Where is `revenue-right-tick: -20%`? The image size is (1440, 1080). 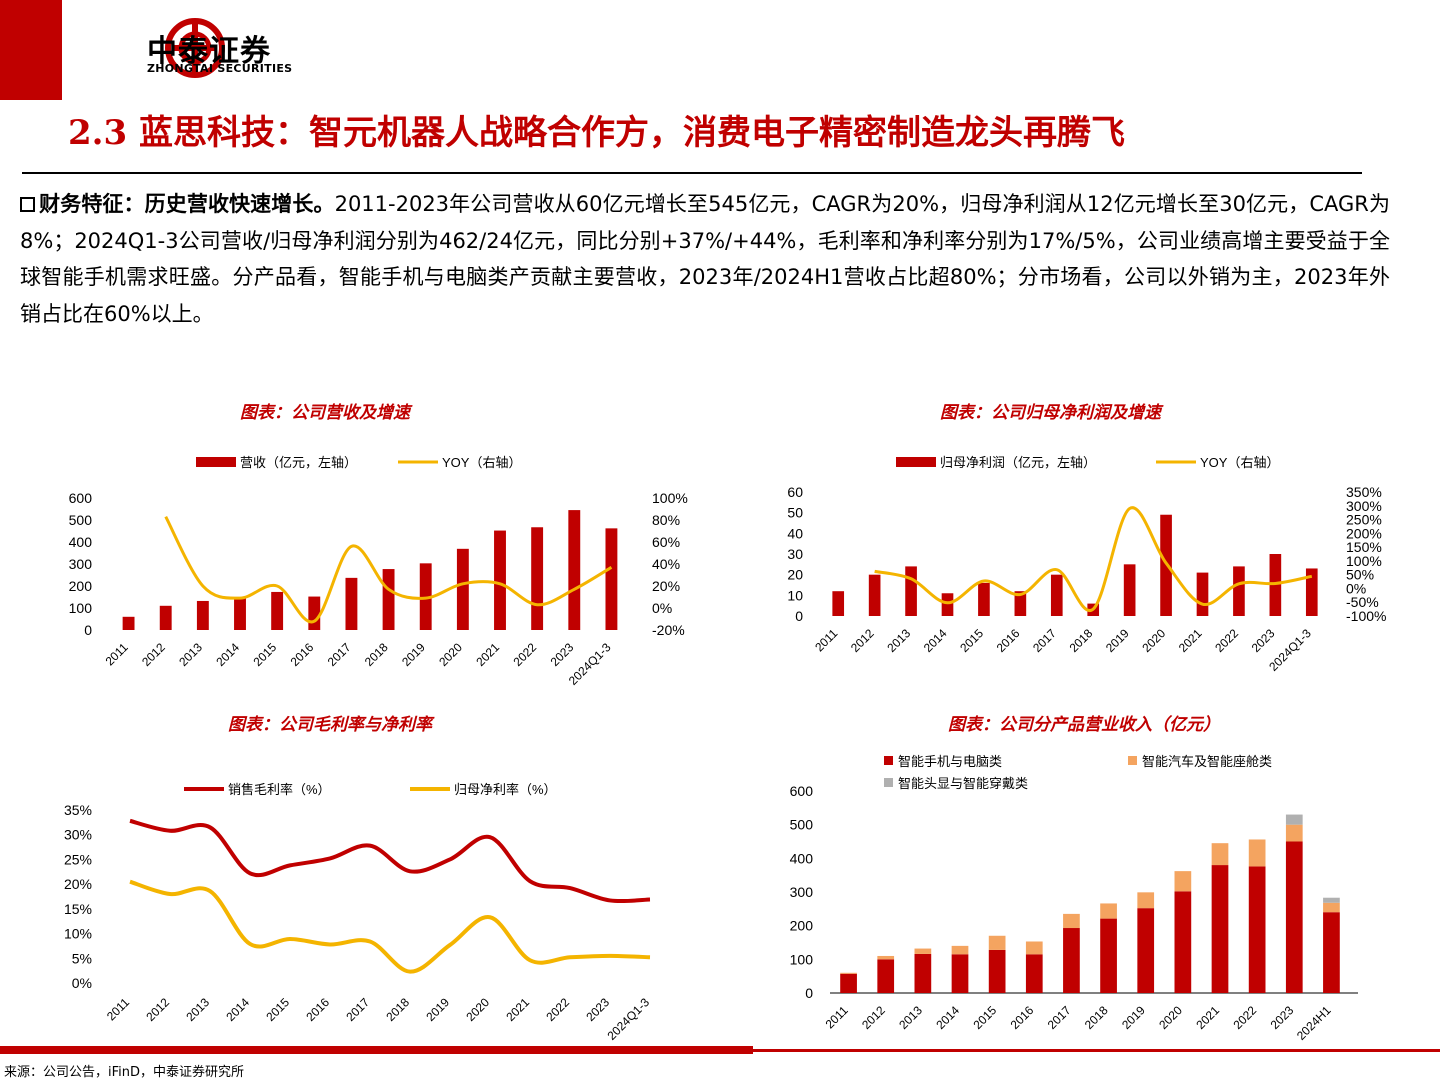
revenue-right-tick: -20% is located at coordinates (668, 630).